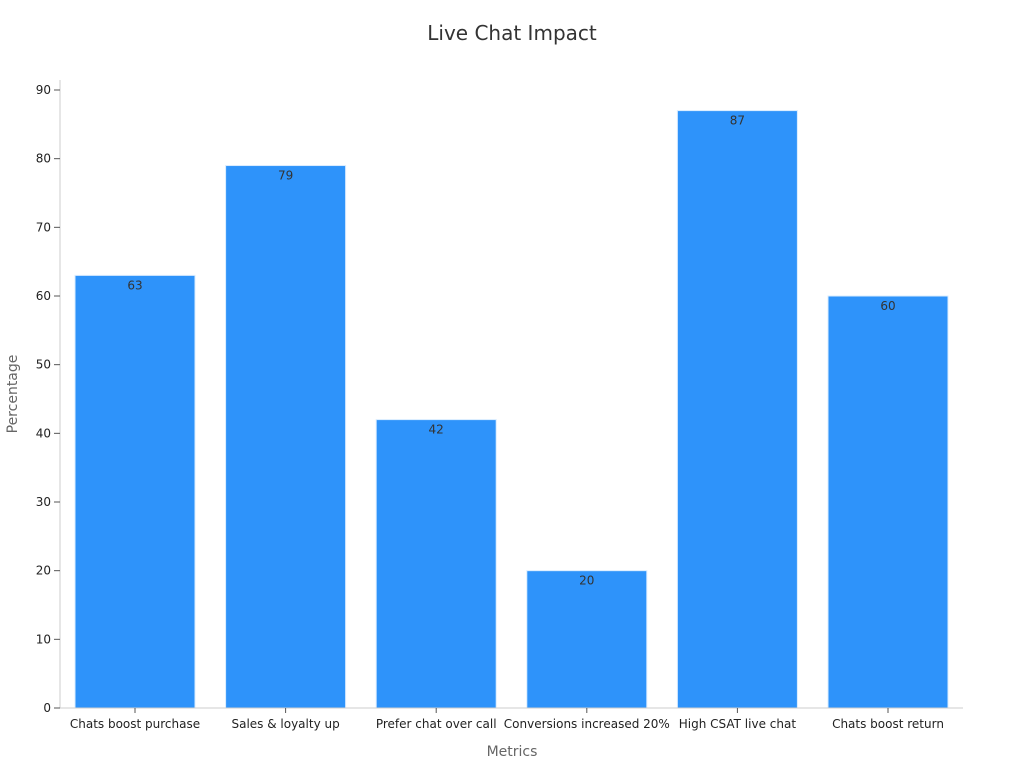  I want to click on x-tick-label: Sales & loyalty up, so click(285, 724).